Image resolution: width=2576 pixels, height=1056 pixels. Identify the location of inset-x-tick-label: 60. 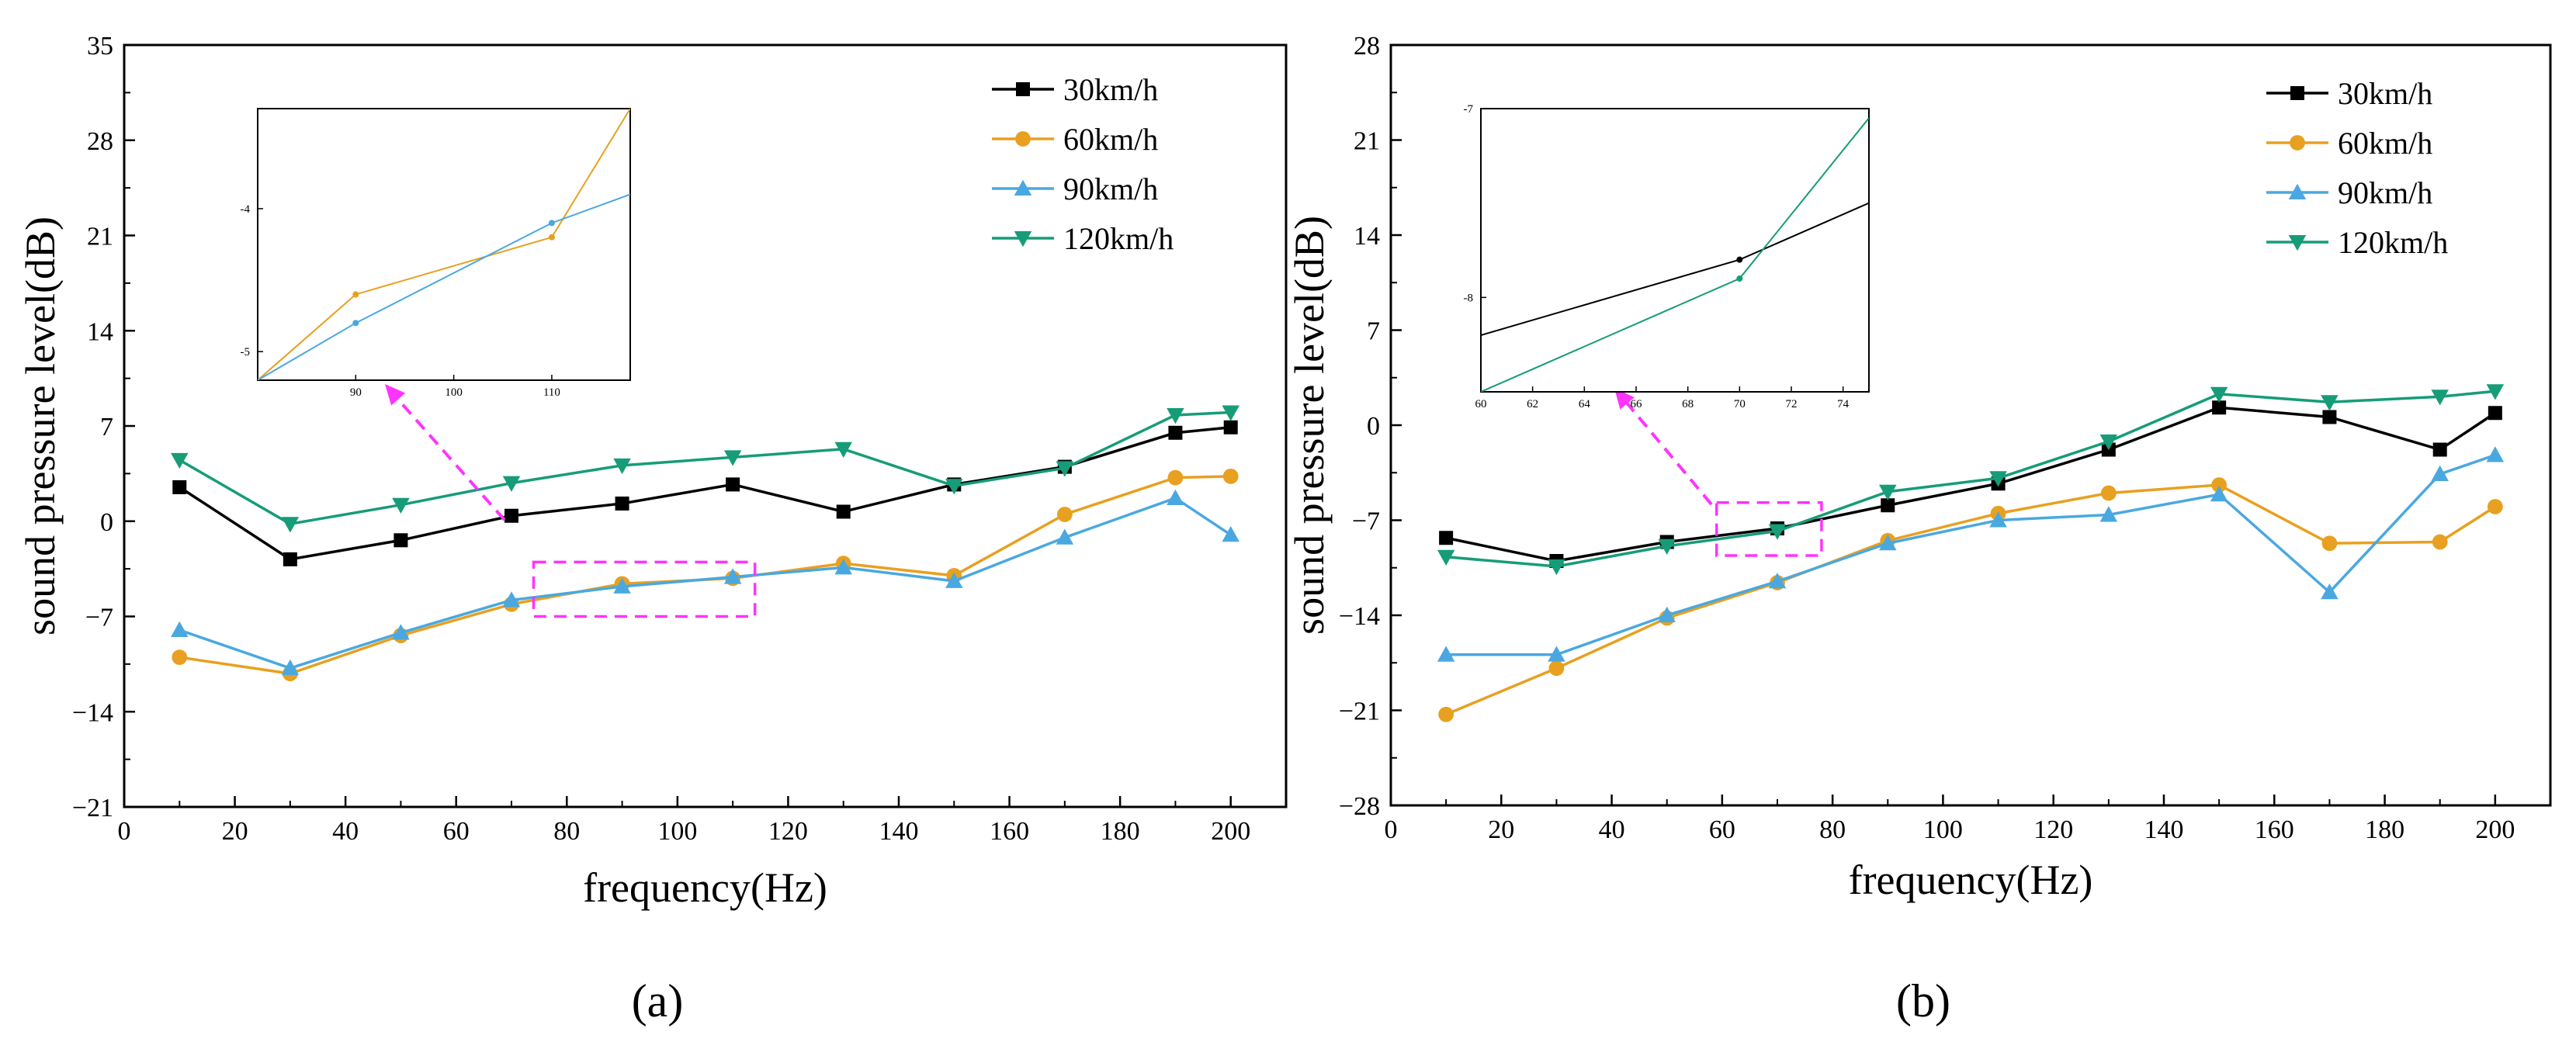
(1481, 404).